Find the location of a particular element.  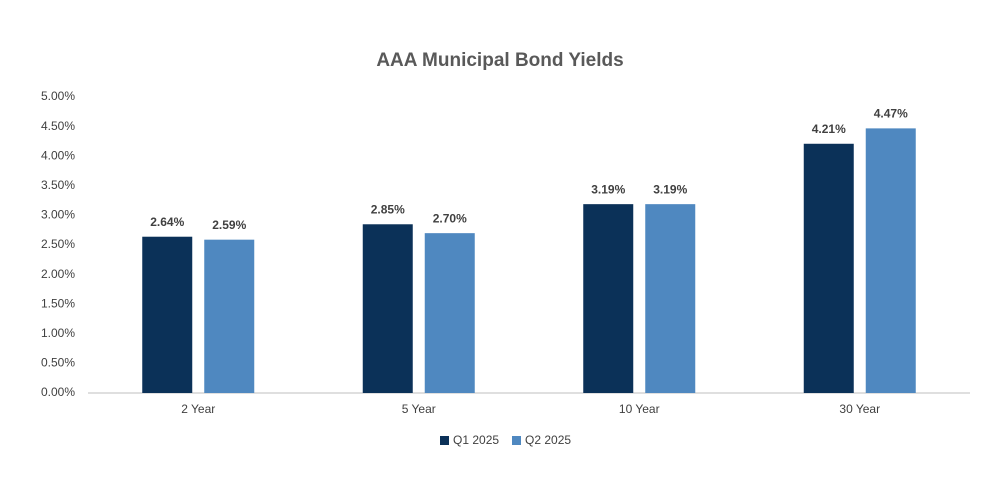

y-tick-label: 5.00% is located at coordinates (58, 96).